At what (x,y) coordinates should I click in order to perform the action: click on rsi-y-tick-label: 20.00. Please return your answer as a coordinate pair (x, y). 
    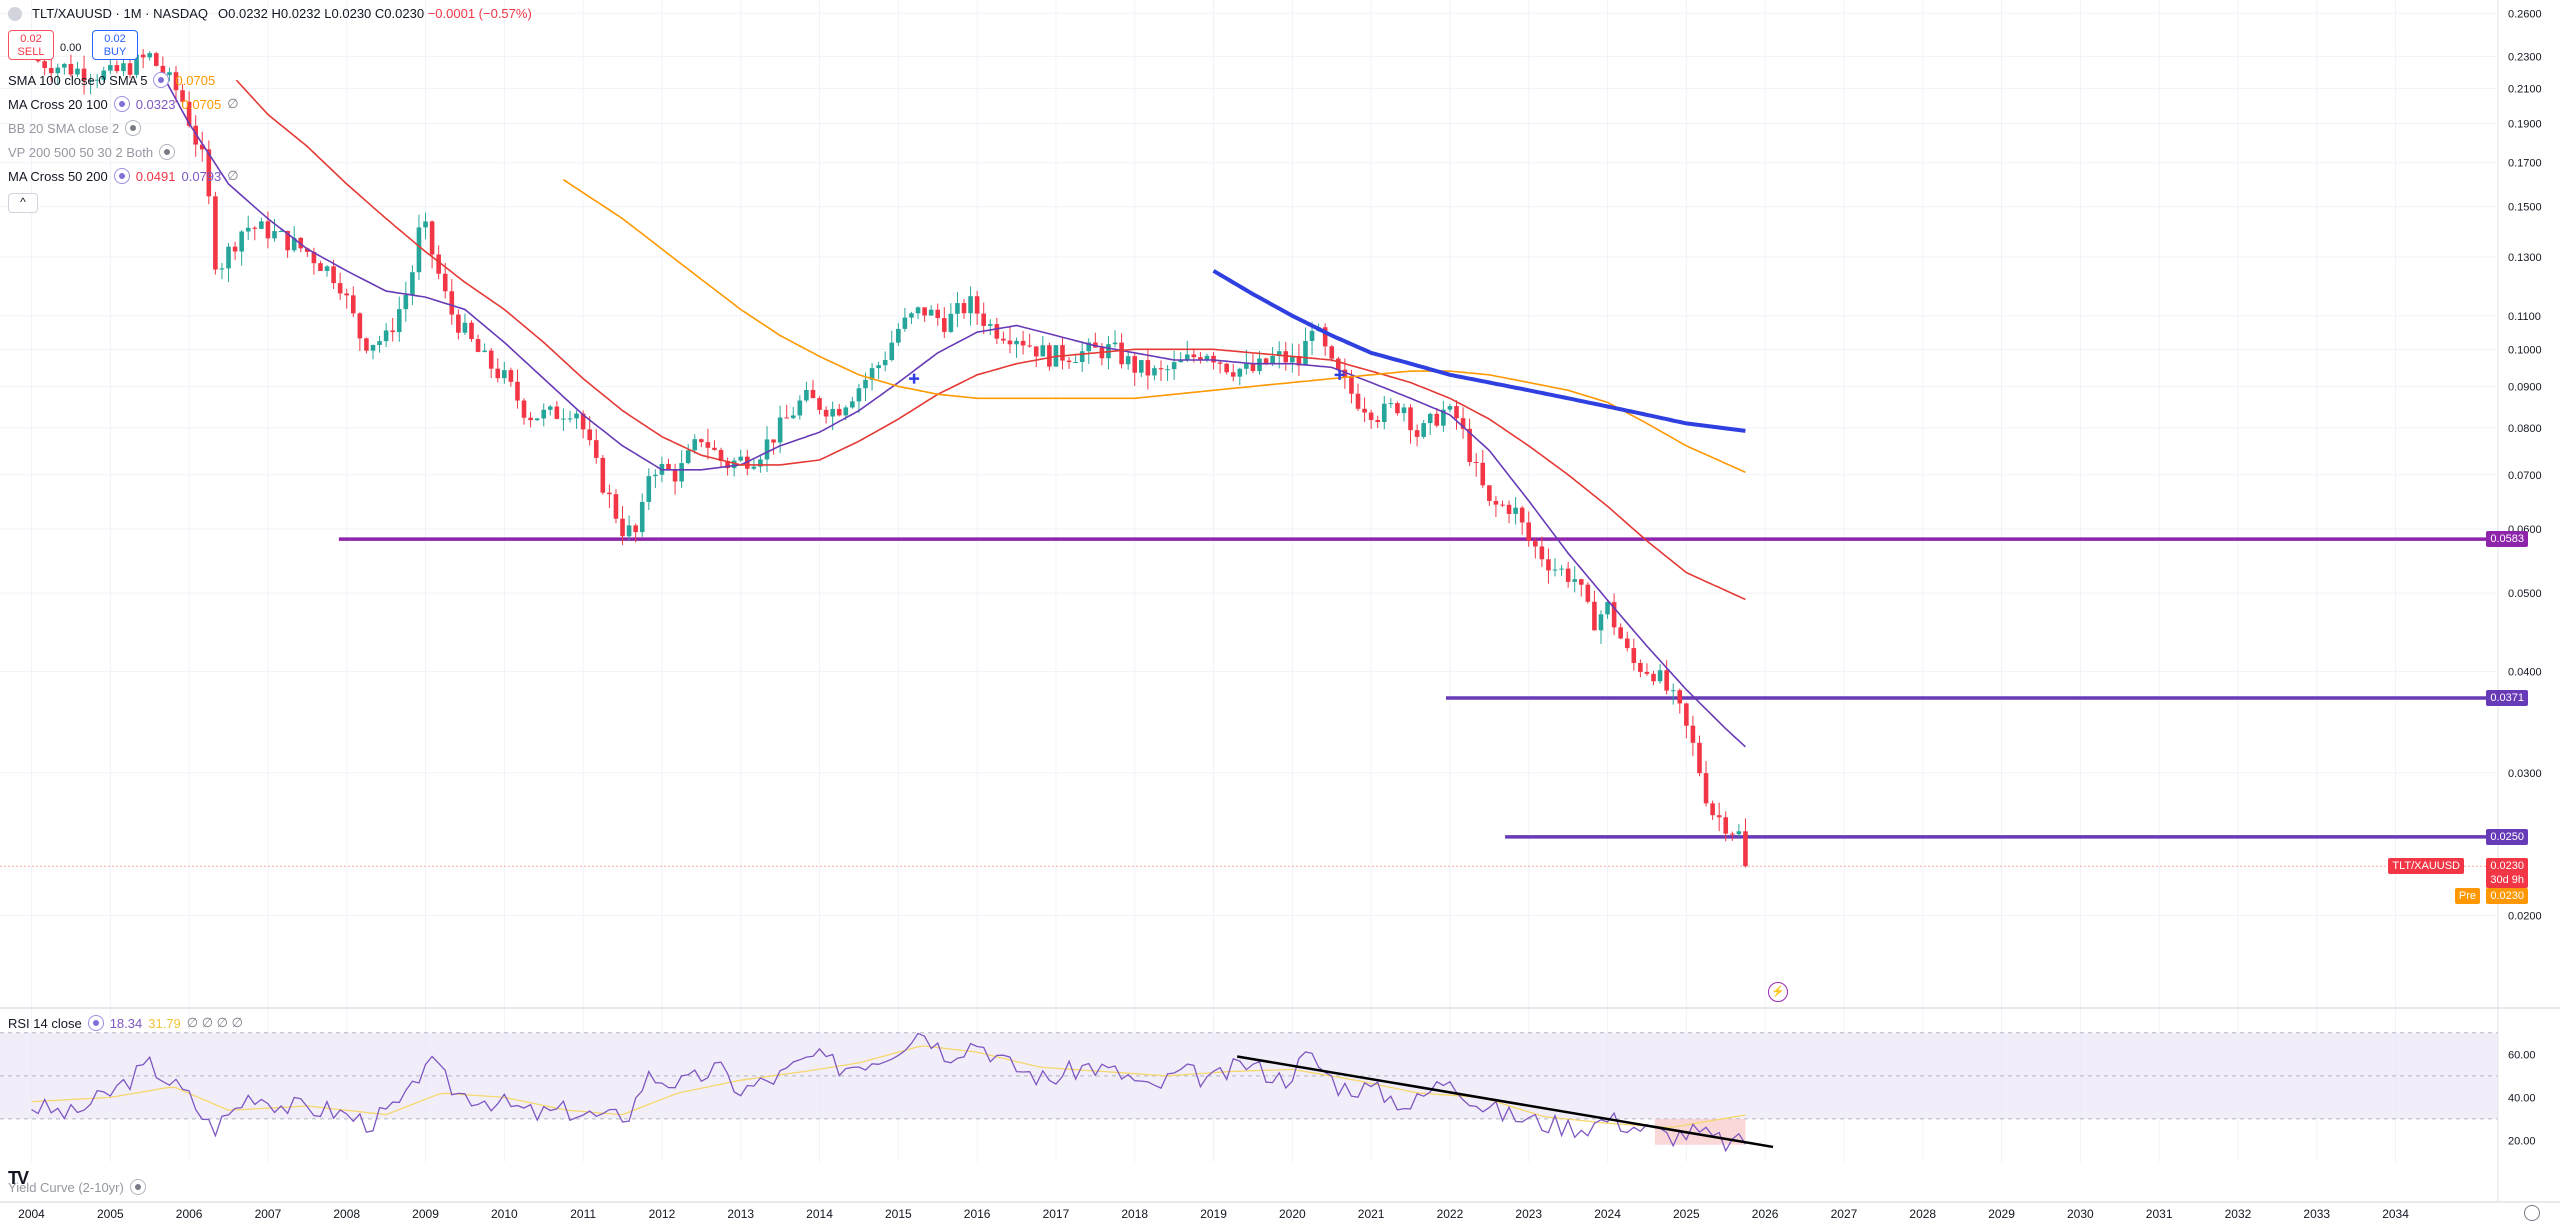
    Looking at the image, I should click on (2522, 1141).